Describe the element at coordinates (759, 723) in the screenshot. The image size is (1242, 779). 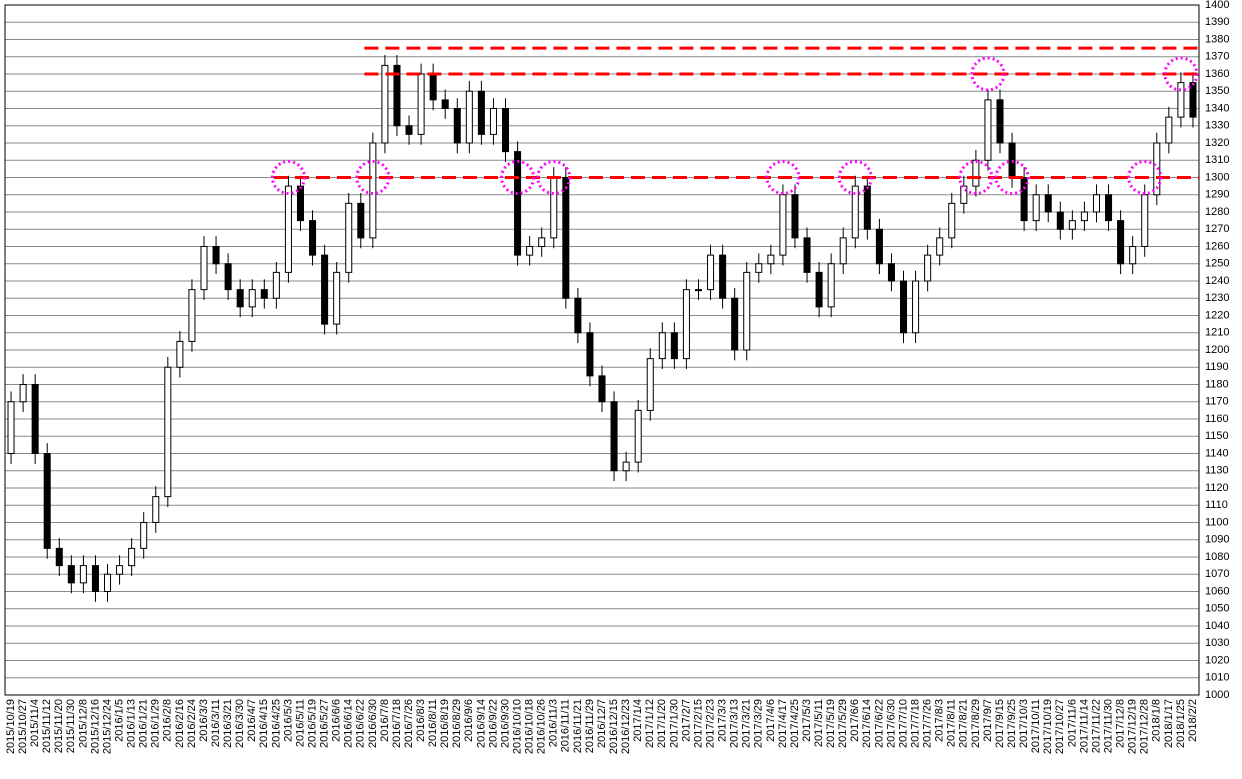
I see `x-tick-label: 2017/3/29` at that location.